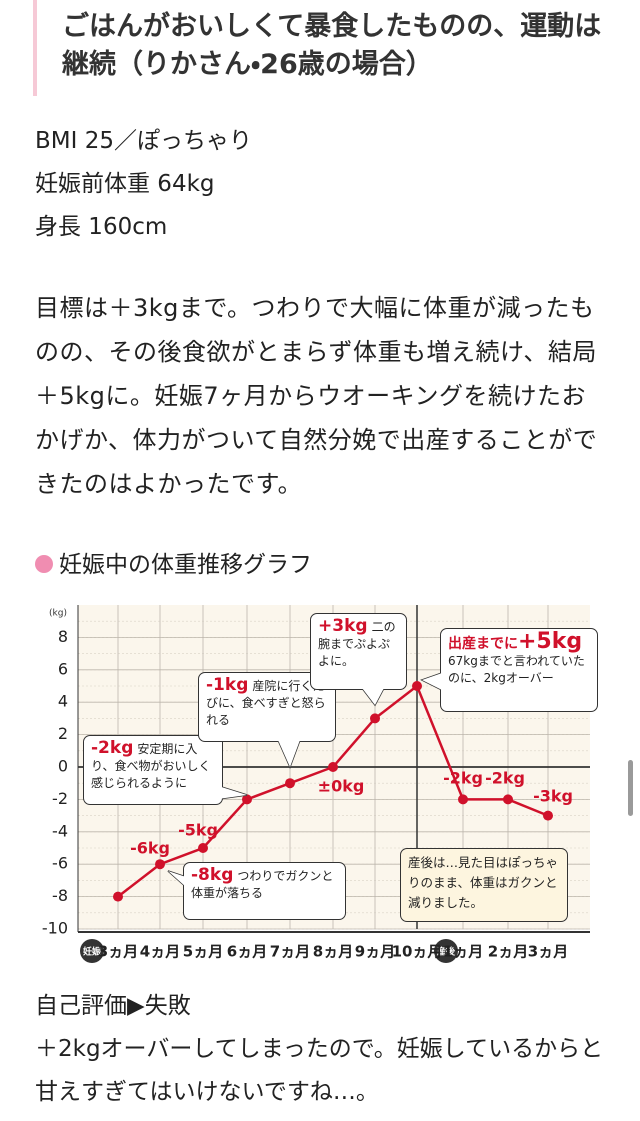  Describe the element at coordinates (151, 766) in the screenshot. I see `callout-note: 安定期に入り、食べ物がおいしく感じられるように` at that location.